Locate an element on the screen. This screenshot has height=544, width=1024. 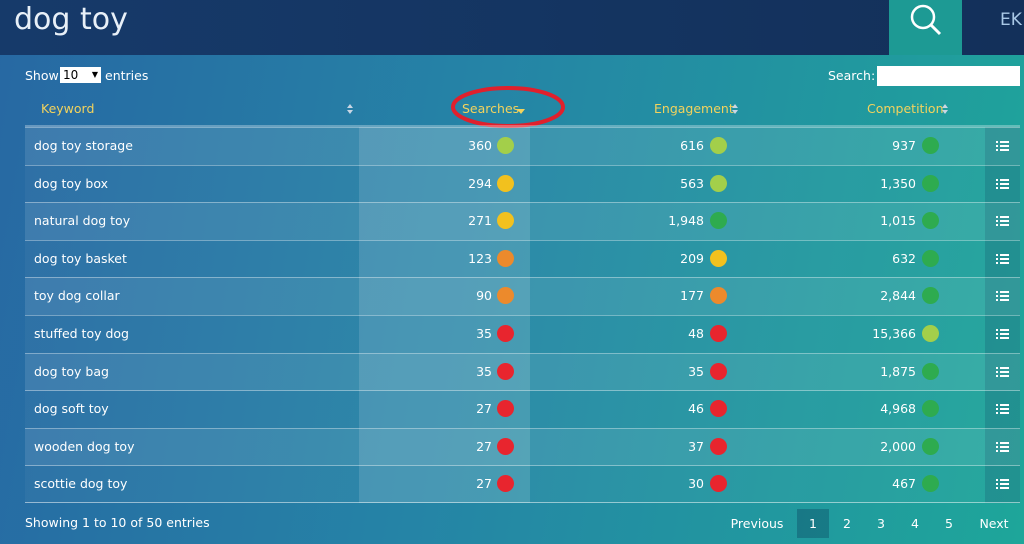
page-title: dog toy is located at coordinates (71, 19).